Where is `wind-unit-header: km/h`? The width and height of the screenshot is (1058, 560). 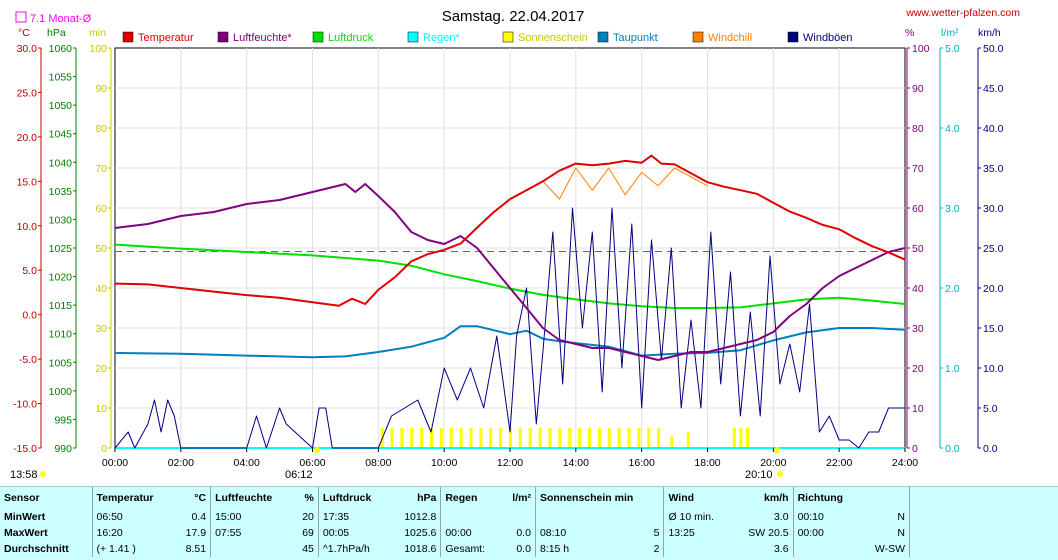
wind-unit-header: km/h is located at coordinates (762, 498).